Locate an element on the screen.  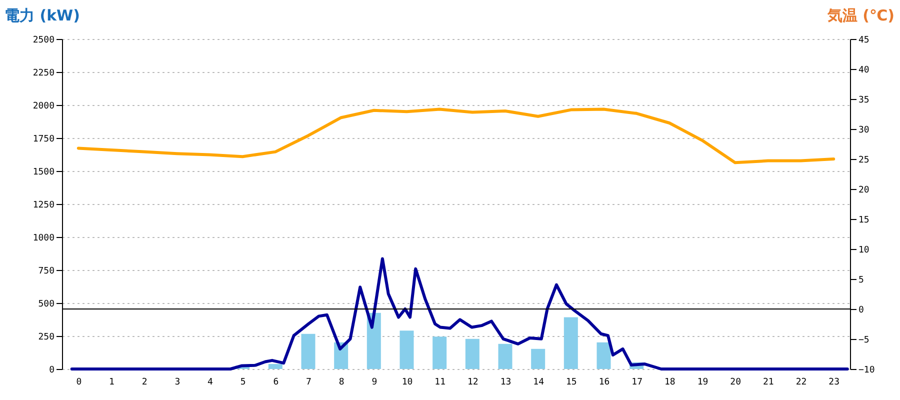
x-tick-label: 5 is located at coordinates (243, 383).